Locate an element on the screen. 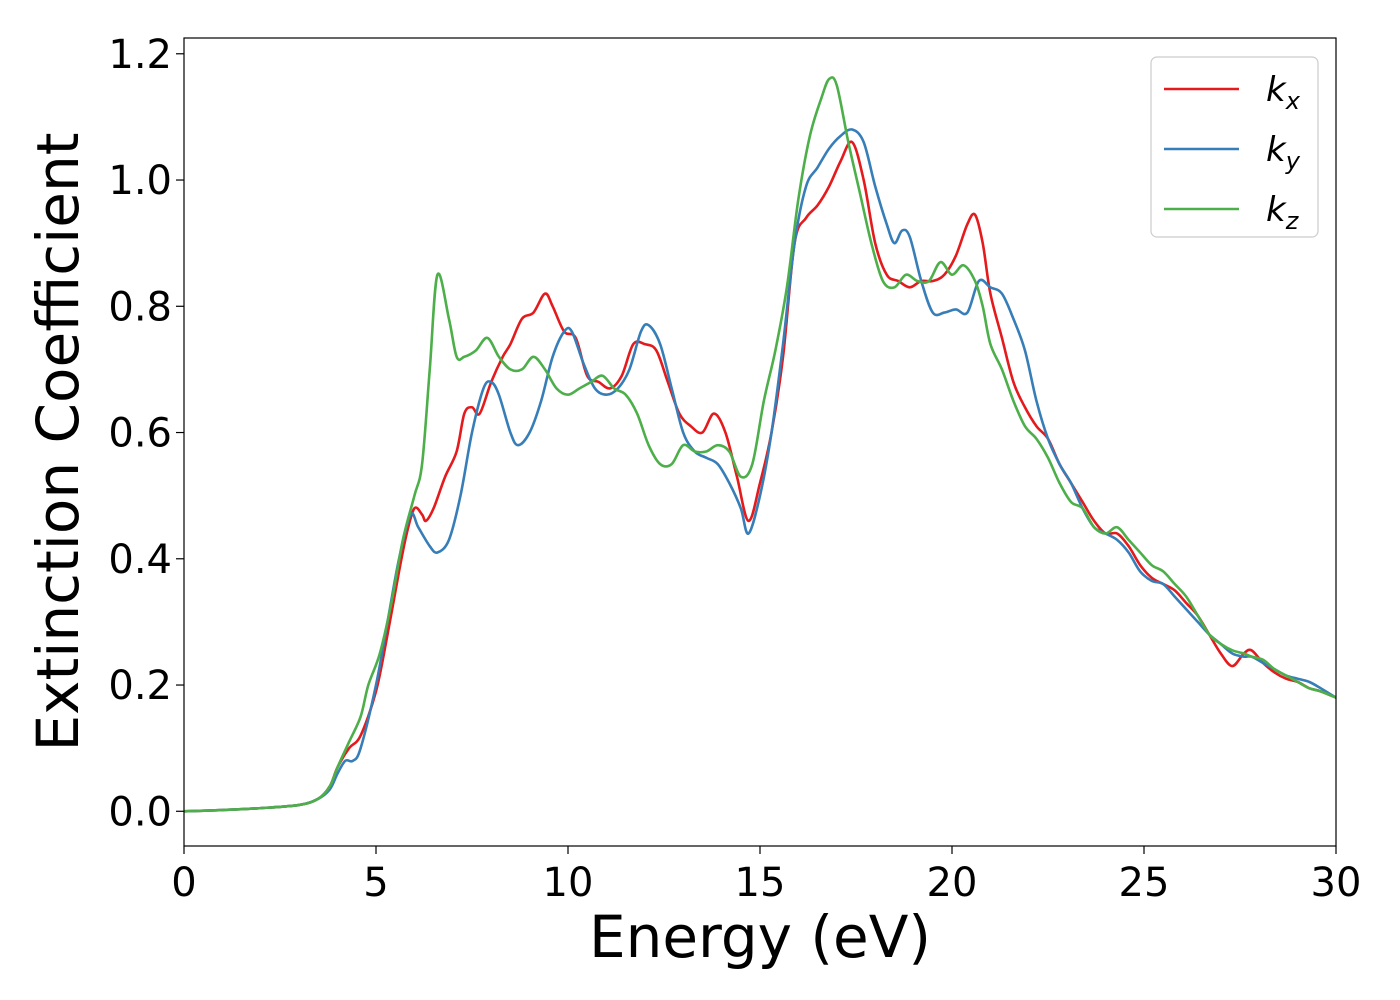 The height and width of the screenshot is (1000, 1400). x-tick-label: 0 is located at coordinates (183, 883).